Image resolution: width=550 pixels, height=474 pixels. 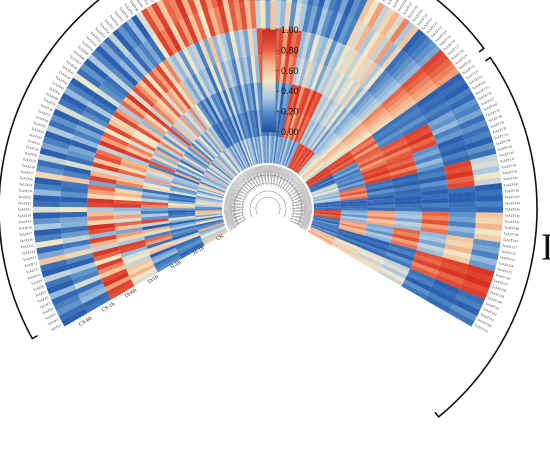 I want to click on gene-label: TaAZF19, so click(x=25, y=222).